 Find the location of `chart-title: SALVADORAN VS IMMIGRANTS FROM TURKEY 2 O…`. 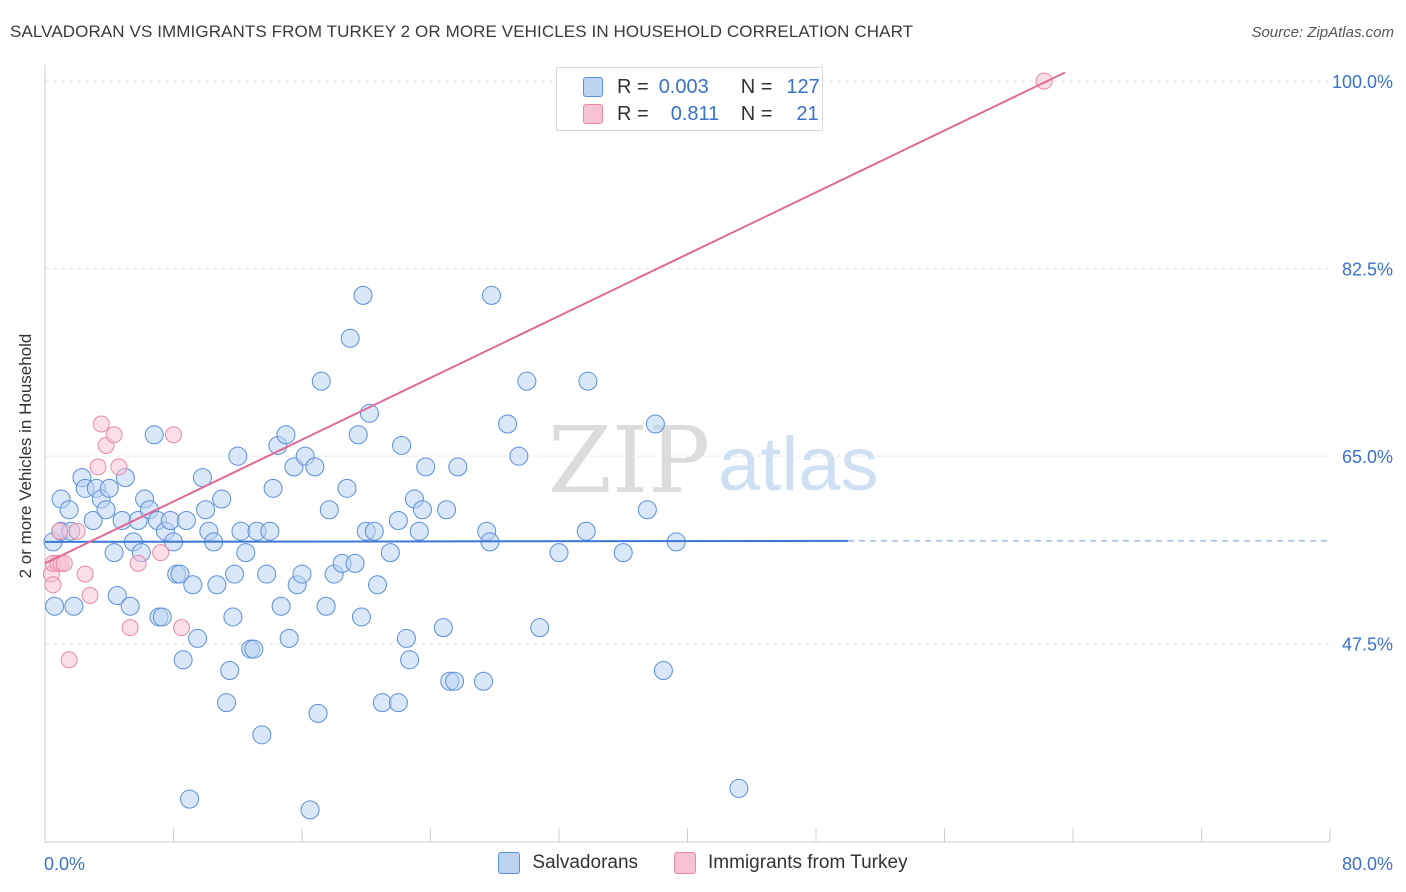

chart-title: SALVADORAN VS IMMIGRANTS FROM TURKEY 2 O… is located at coordinates (462, 31).